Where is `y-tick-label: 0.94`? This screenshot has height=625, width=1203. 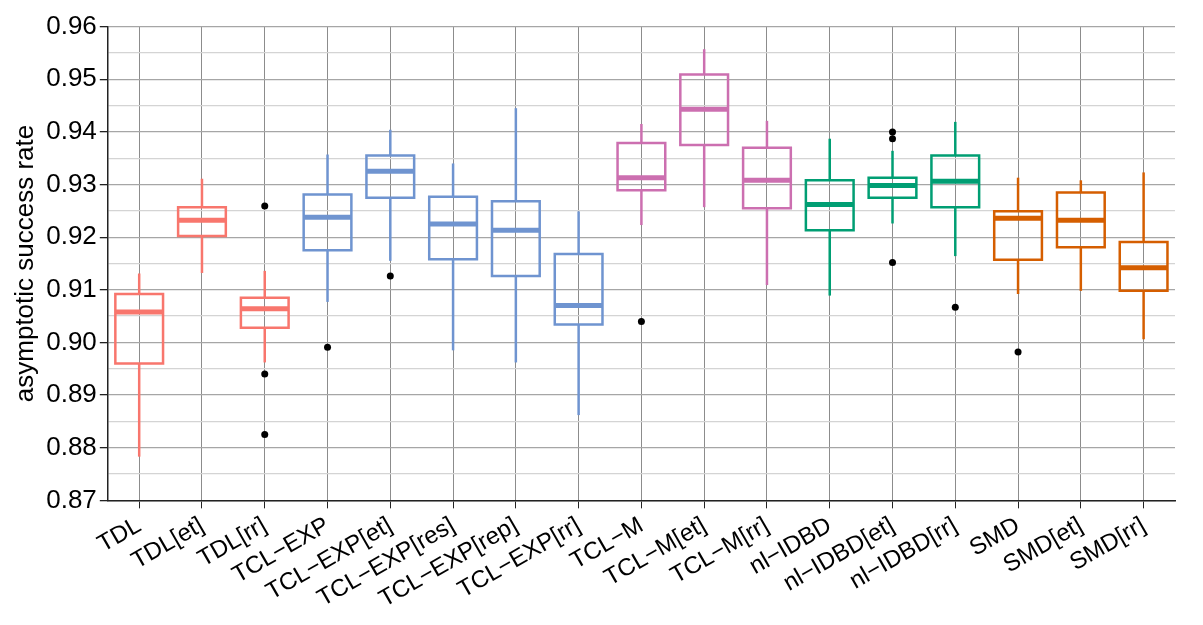 y-tick-label: 0.94 is located at coordinates (71, 130).